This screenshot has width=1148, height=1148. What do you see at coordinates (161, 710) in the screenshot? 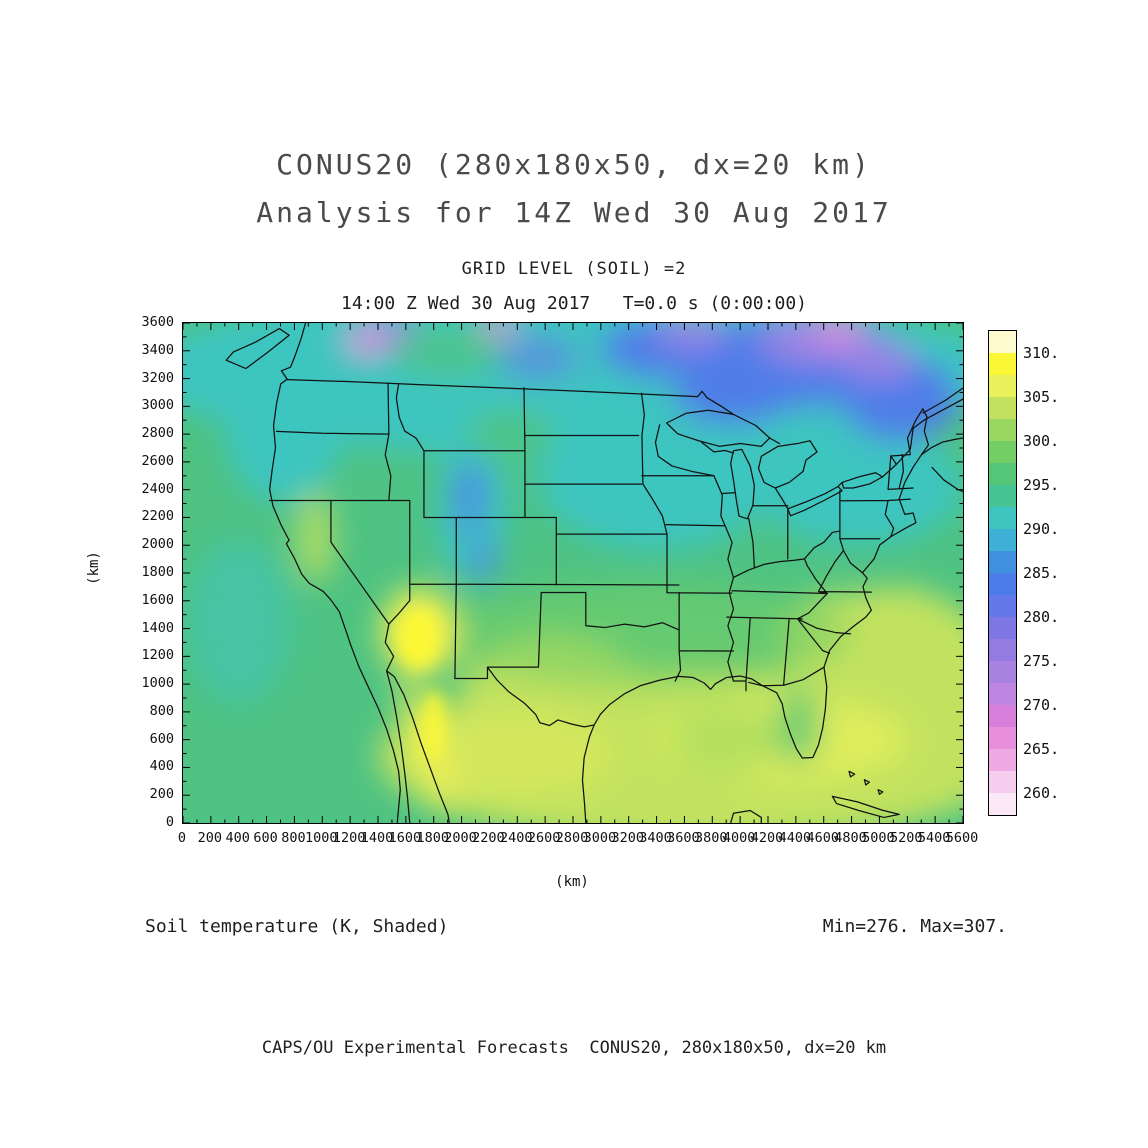
I see `y-tick-label: 800` at bounding box center [161, 710].